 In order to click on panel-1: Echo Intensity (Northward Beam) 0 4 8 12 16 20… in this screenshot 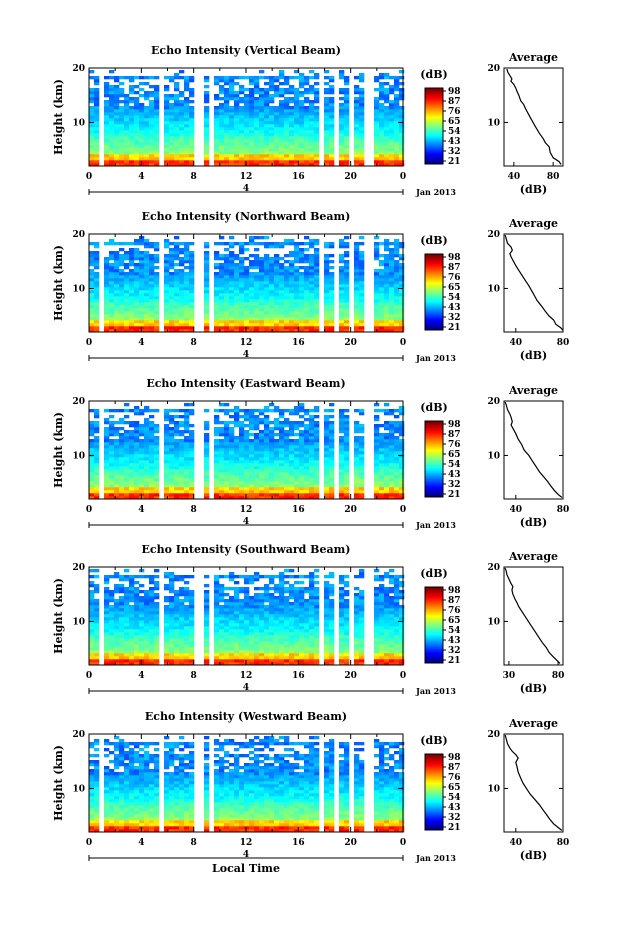, I will do `click(310, 286)`.